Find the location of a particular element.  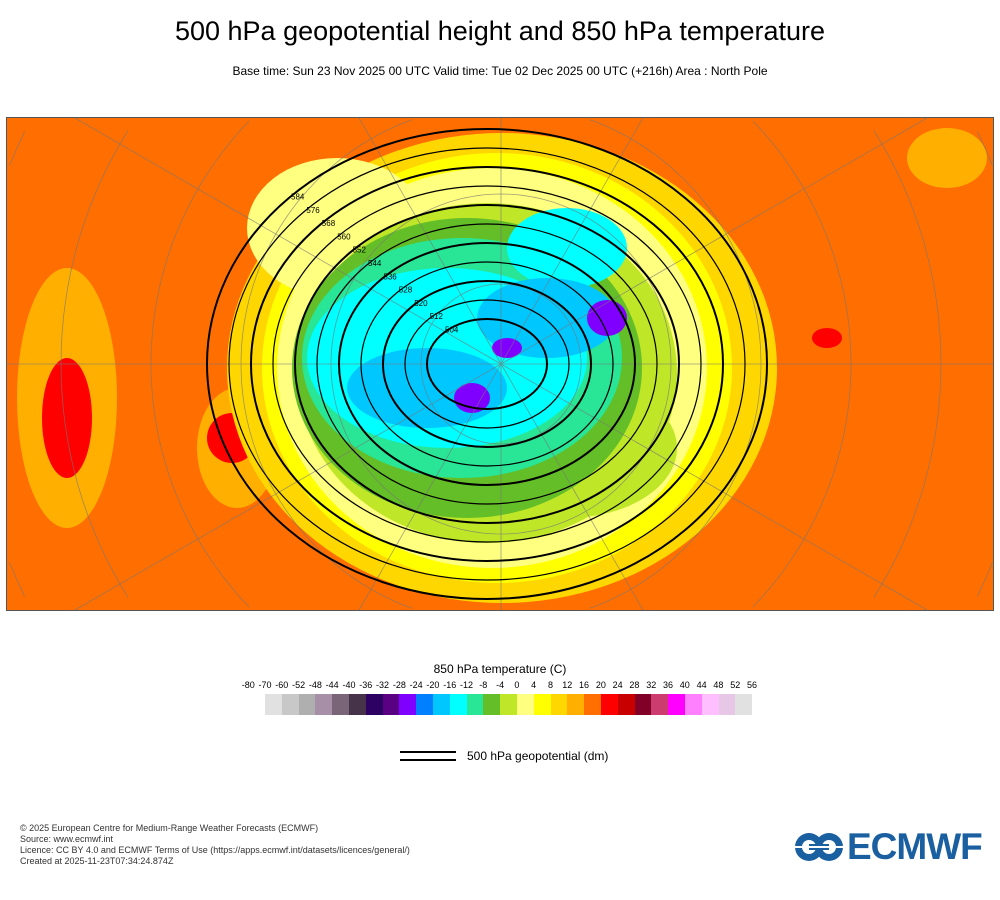

colorbar-tick-label: 52 is located at coordinates (735, 685).